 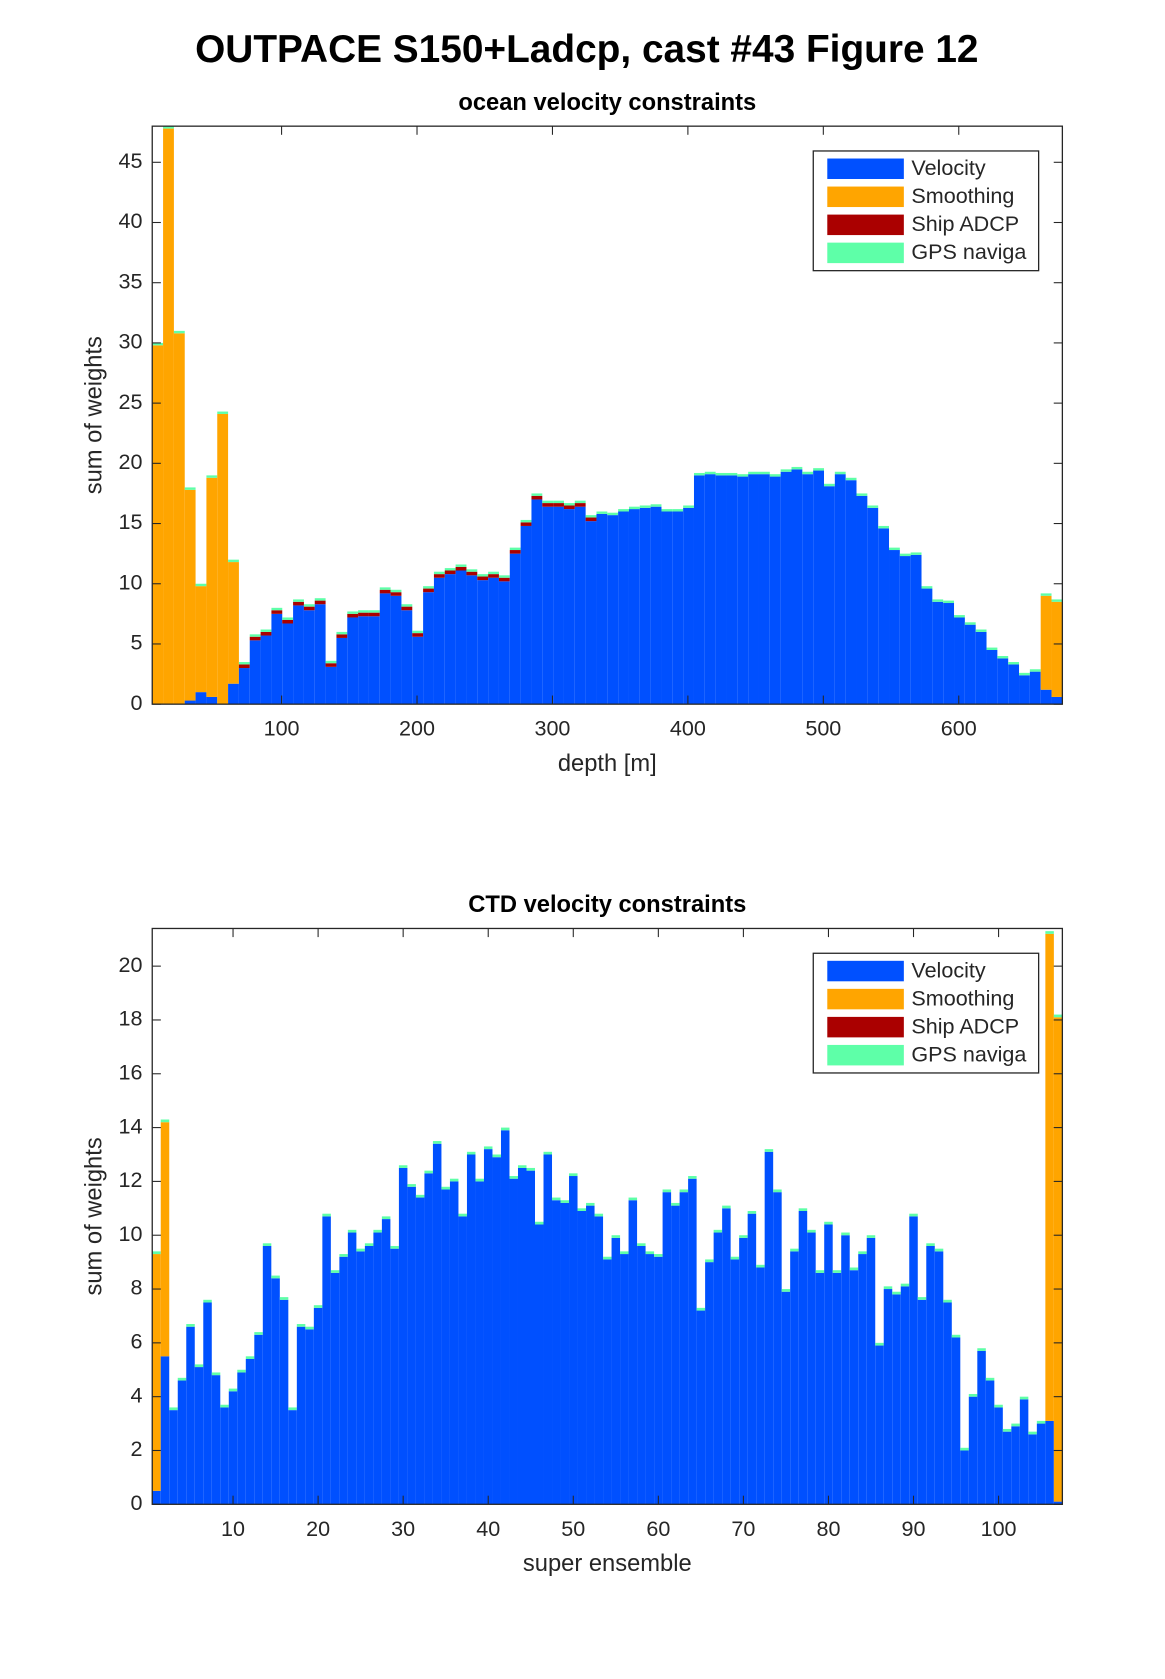 I want to click on x-tick-label: 500, so click(x=823, y=728).